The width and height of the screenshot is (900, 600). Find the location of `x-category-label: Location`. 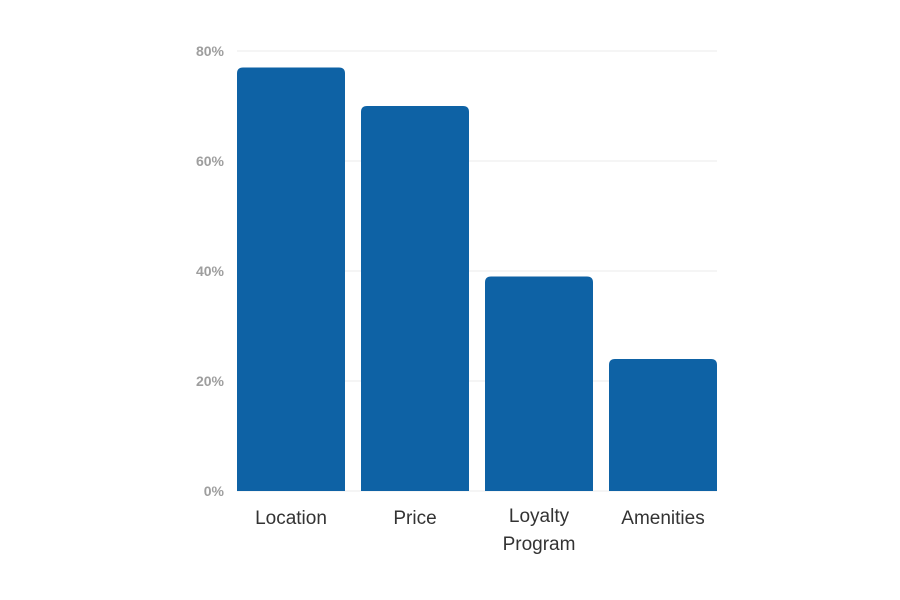

x-category-label: Location is located at coordinates (291, 518).